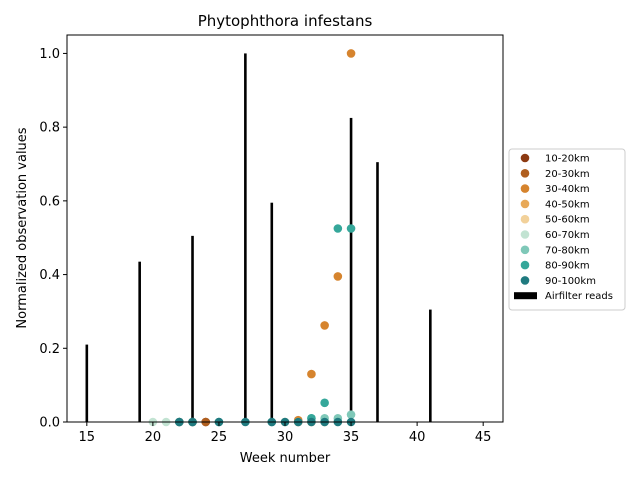  I want to click on legend-label: 70-80km, so click(567, 250).